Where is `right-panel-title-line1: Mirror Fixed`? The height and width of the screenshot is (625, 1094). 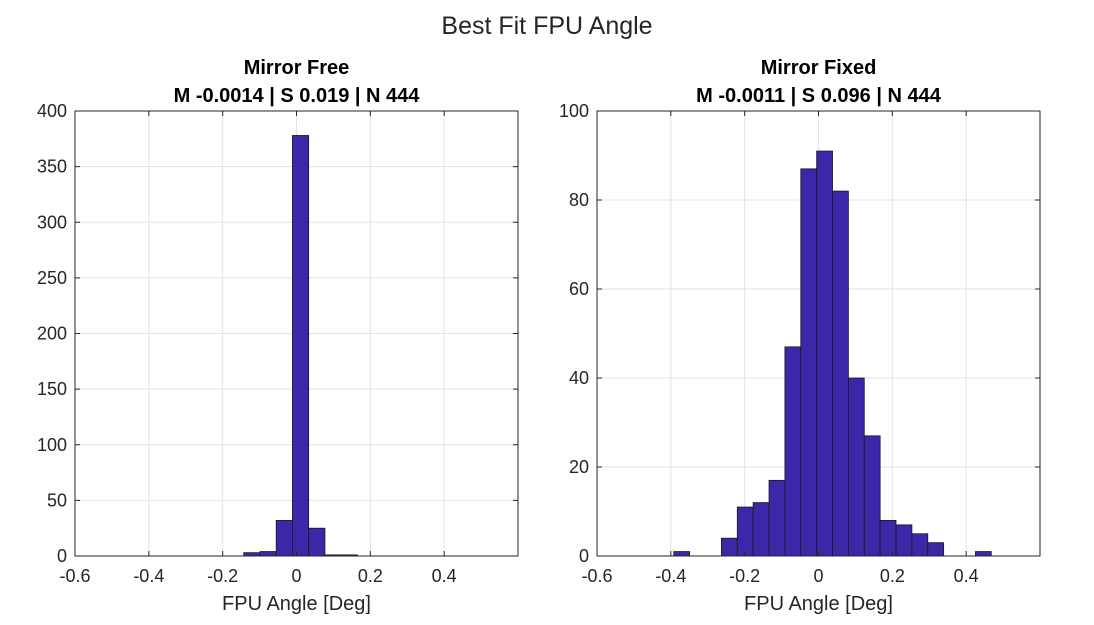
right-panel-title-line1: Mirror Fixed is located at coordinates (818, 68).